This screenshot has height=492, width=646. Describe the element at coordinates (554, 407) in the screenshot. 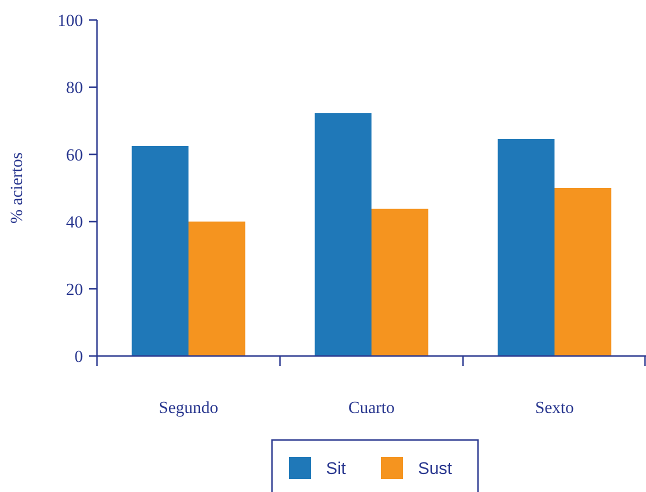

I see `x-tick-label: Sexto` at that location.